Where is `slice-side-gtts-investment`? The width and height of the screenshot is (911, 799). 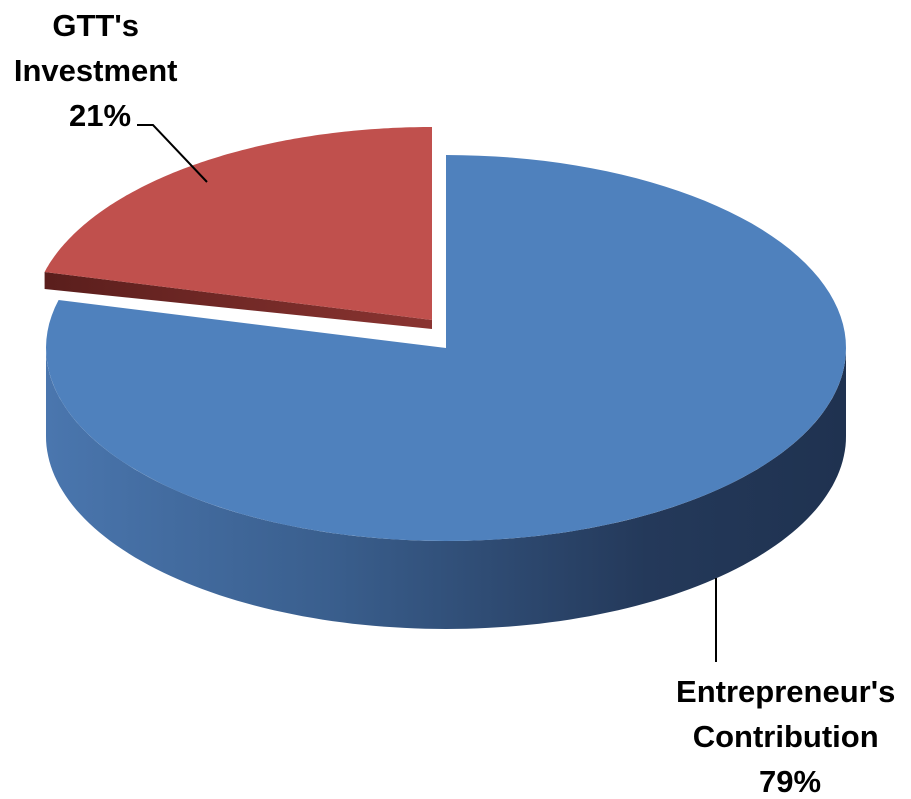 slice-side-gtts-investment is located at coordinates (238, 300).